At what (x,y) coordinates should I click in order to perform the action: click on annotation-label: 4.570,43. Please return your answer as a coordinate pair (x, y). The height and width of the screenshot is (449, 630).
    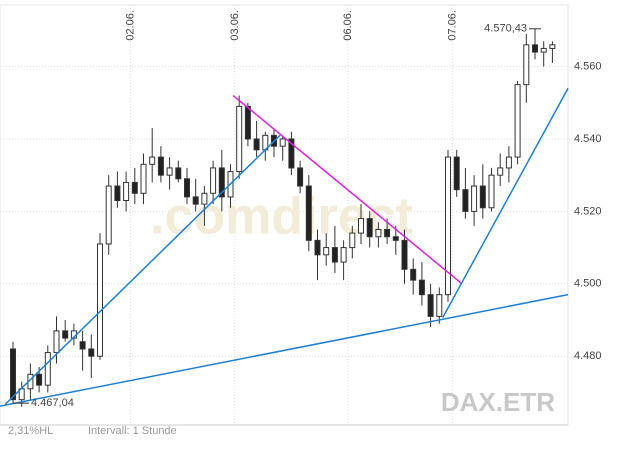
    Looking at the image, I should click on (505, 29).